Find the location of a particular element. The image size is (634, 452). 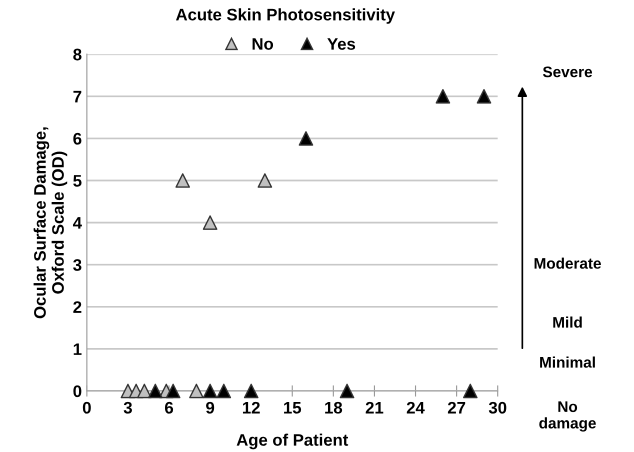

x-tick-label: 3 is located at coordinates (128, 408).